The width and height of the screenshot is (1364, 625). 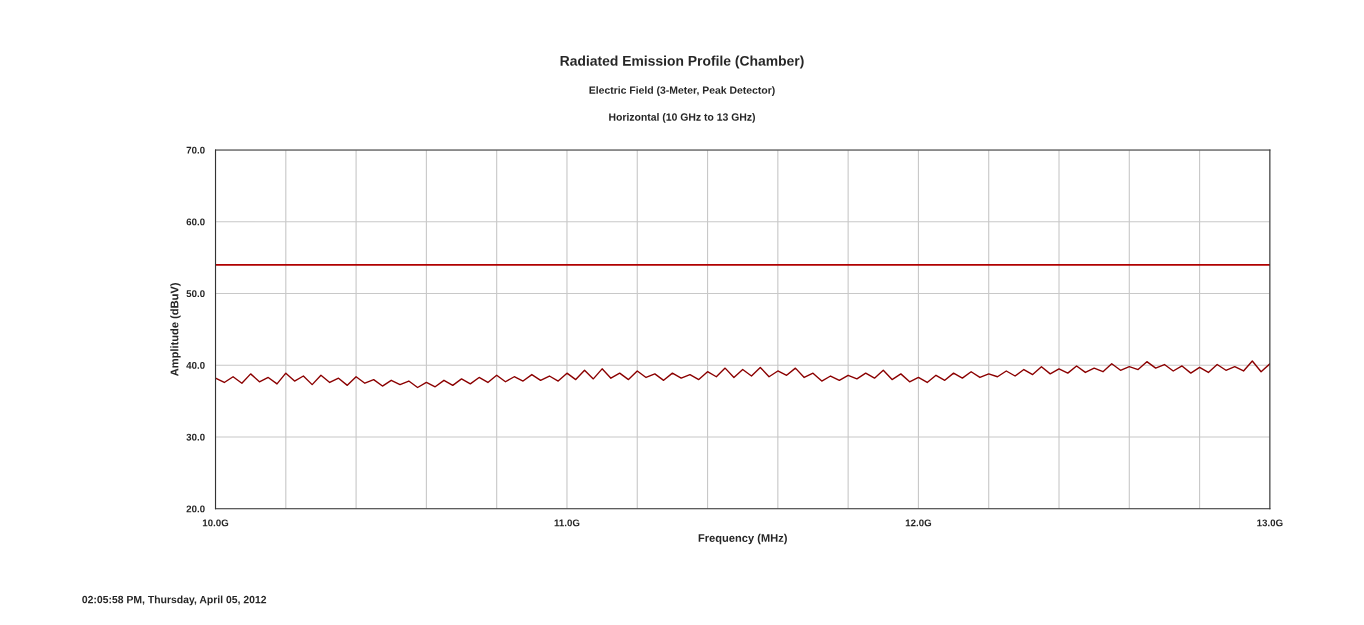 What do you see at coordinates (742, 539) in the screenshot?
I see `x-axis-title: Frequency (MHz)` at bounding box center [742, 539].